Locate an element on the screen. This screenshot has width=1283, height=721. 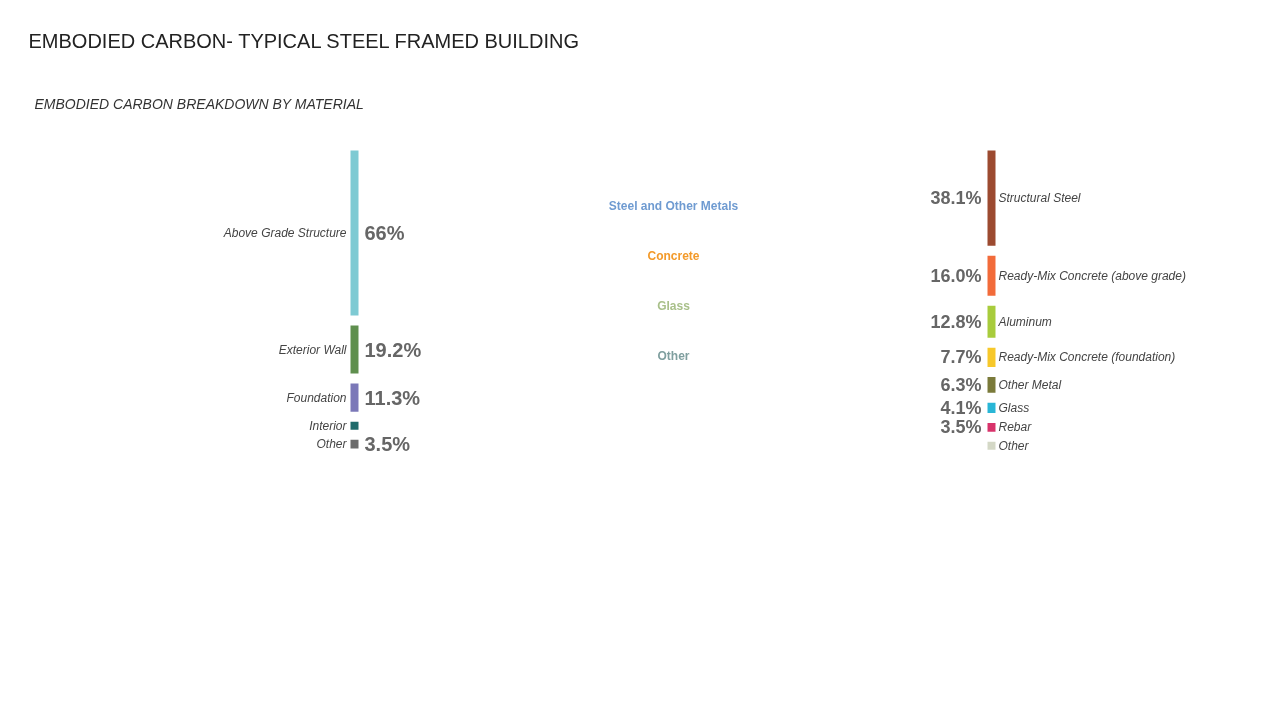
data-label: 66% is located at coordinates (384, 233).